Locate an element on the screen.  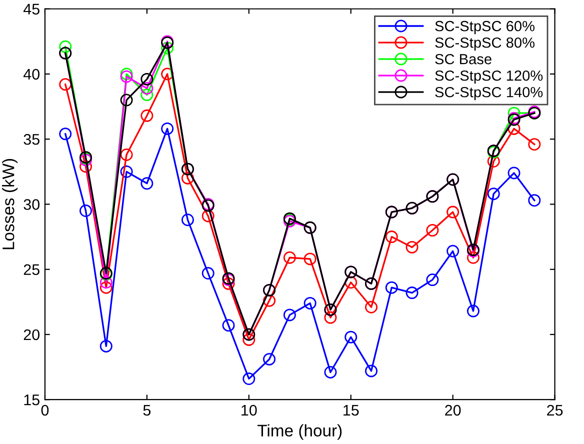
y-tick-label: 45 is located at coordinates (31, 9).